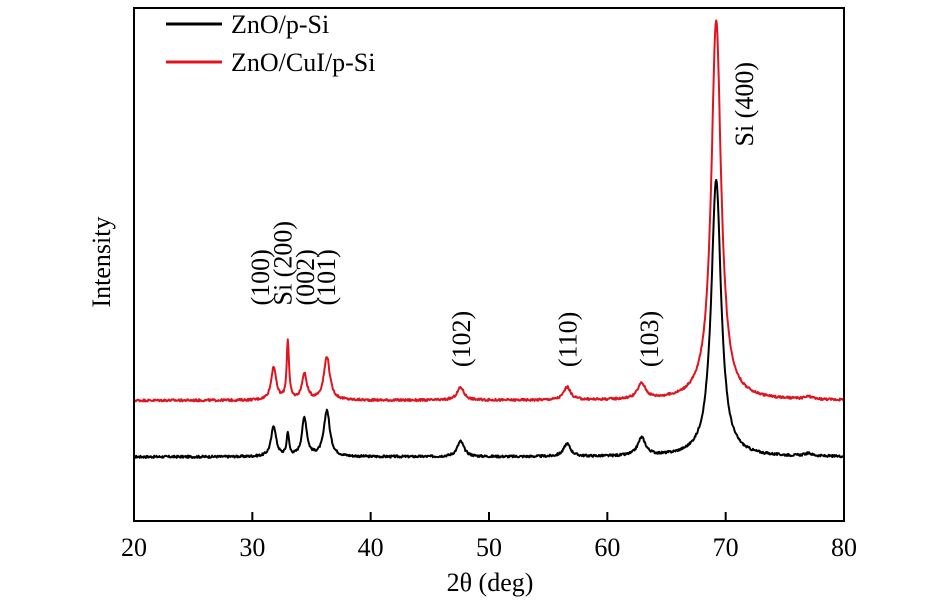 This screenshot has height=605, width=945. Describe the element at coordinates (303, 62) in the screenshot. I see `legend-label: ZnO/CuI/p-Si` at that location.